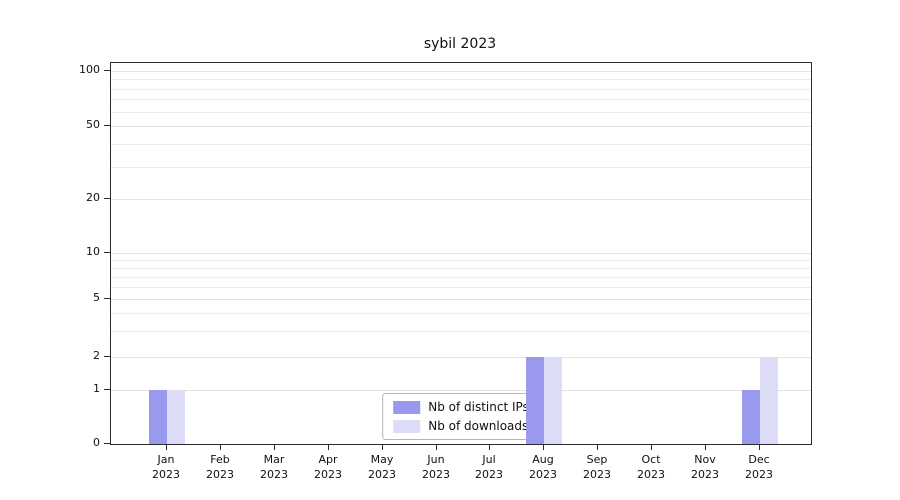 This screenshot has height=500, width=900. I want to click on chart-title: sybil 2023, so click(460, 44).